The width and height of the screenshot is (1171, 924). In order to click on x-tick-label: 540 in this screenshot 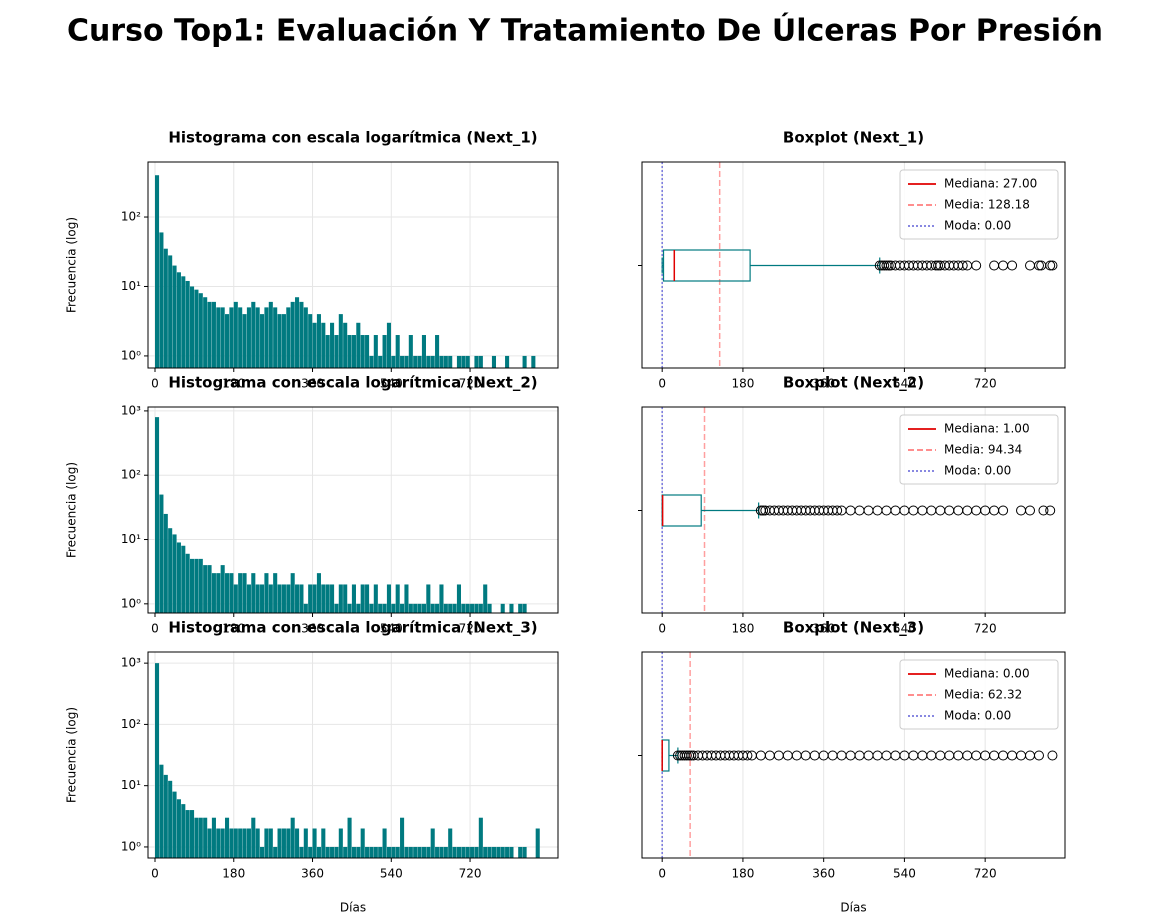, I will do `click(904, 384)`.